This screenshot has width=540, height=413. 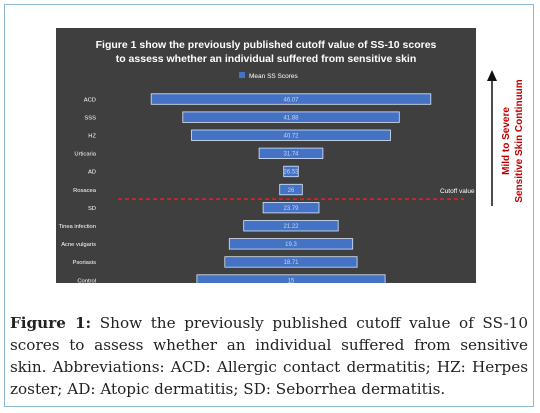 I want to click on category-label: SSS, so click(x=90, y=118).